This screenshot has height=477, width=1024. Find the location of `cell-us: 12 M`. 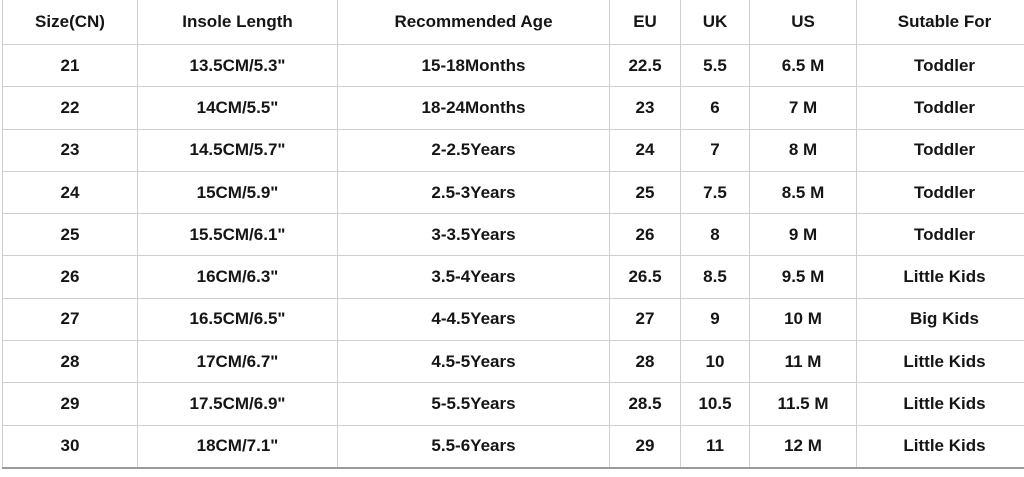

cell-us: 12 M is located at coordinates (803, 446).